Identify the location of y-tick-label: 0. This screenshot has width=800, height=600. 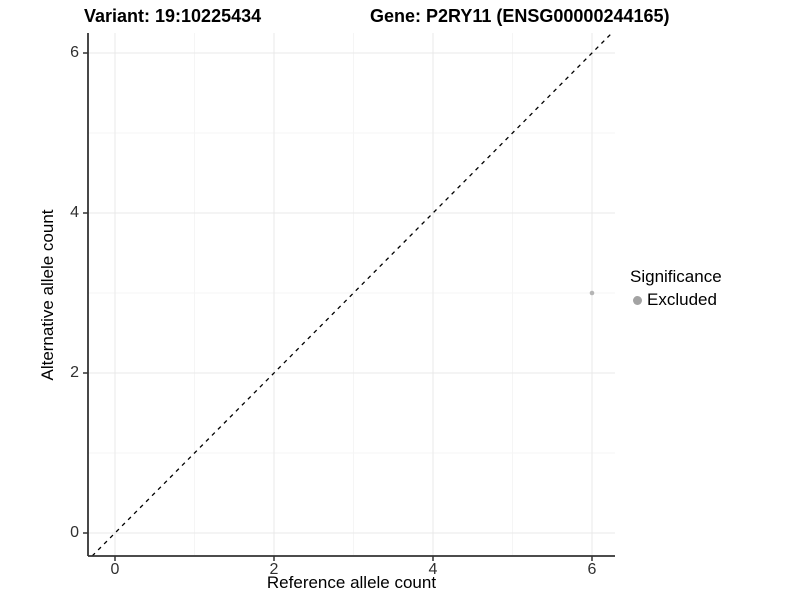
(74, 532).